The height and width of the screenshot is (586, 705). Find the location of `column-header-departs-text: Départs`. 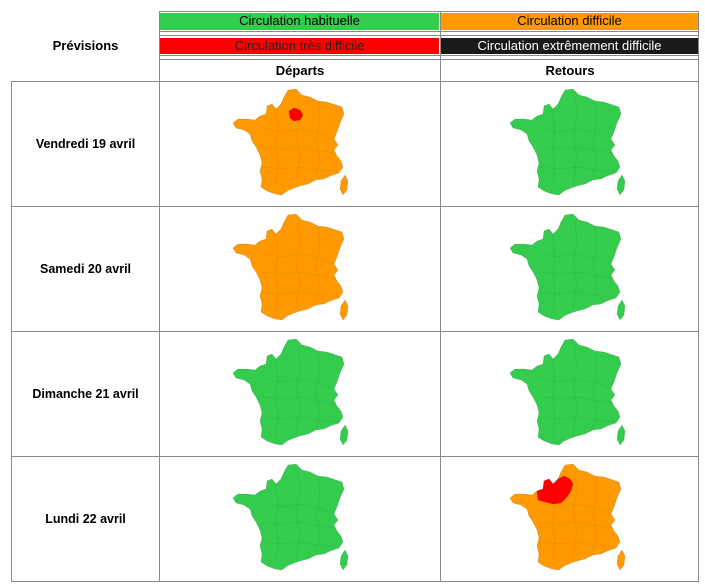

column-header-departs-text: Départs is located at coordinates (300, 70).